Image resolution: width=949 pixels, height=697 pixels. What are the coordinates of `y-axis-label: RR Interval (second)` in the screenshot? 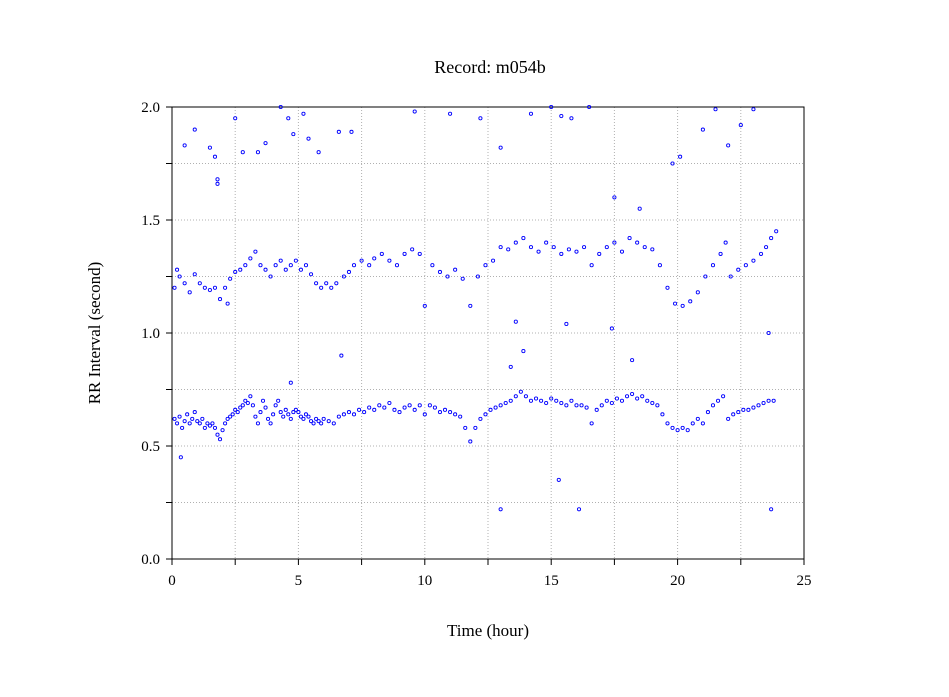 It's located at (94, 333).